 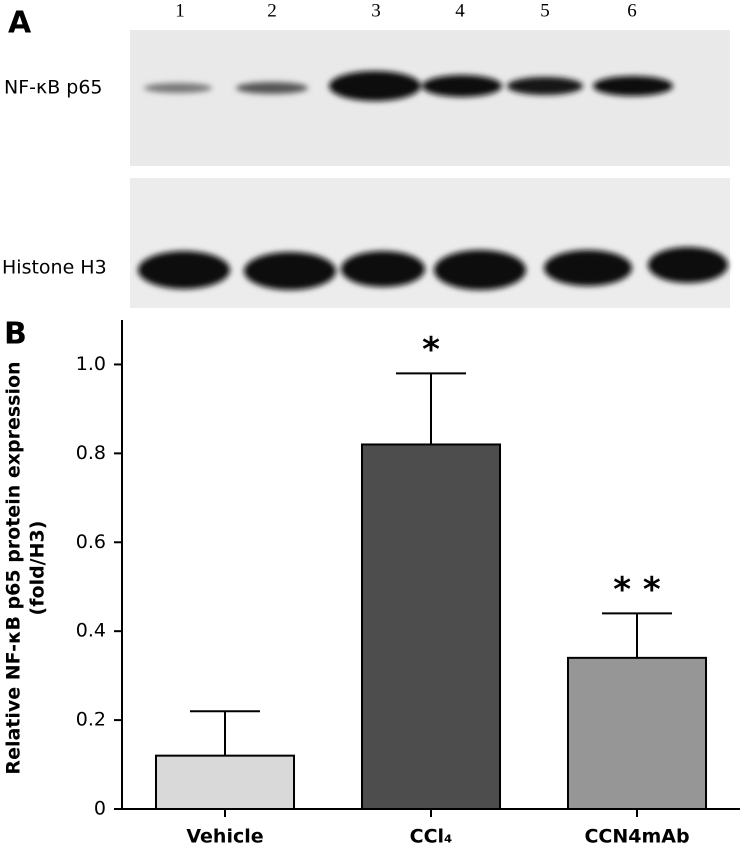 What do you see at coordinates (54, 268) in the screenshot?
I see `row-label: Histone H3` at bounding box center [54, 268].